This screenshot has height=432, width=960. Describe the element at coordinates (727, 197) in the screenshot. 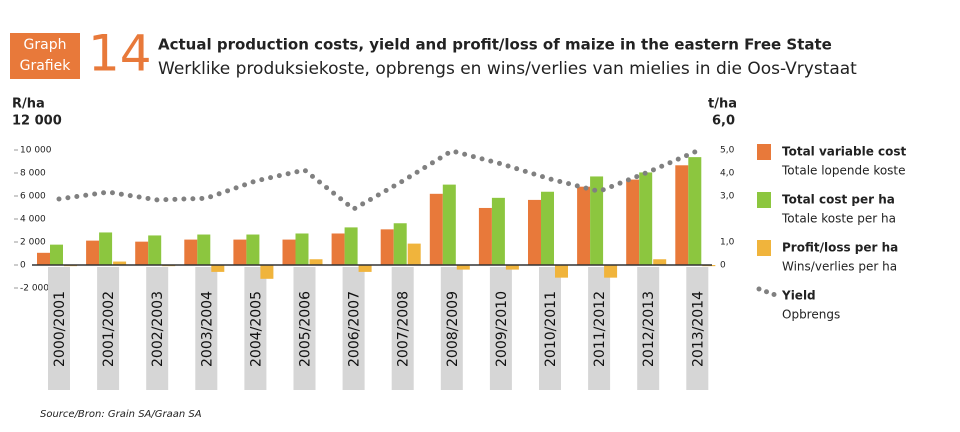

I see `y2-tick-label: 3,0` at that location.